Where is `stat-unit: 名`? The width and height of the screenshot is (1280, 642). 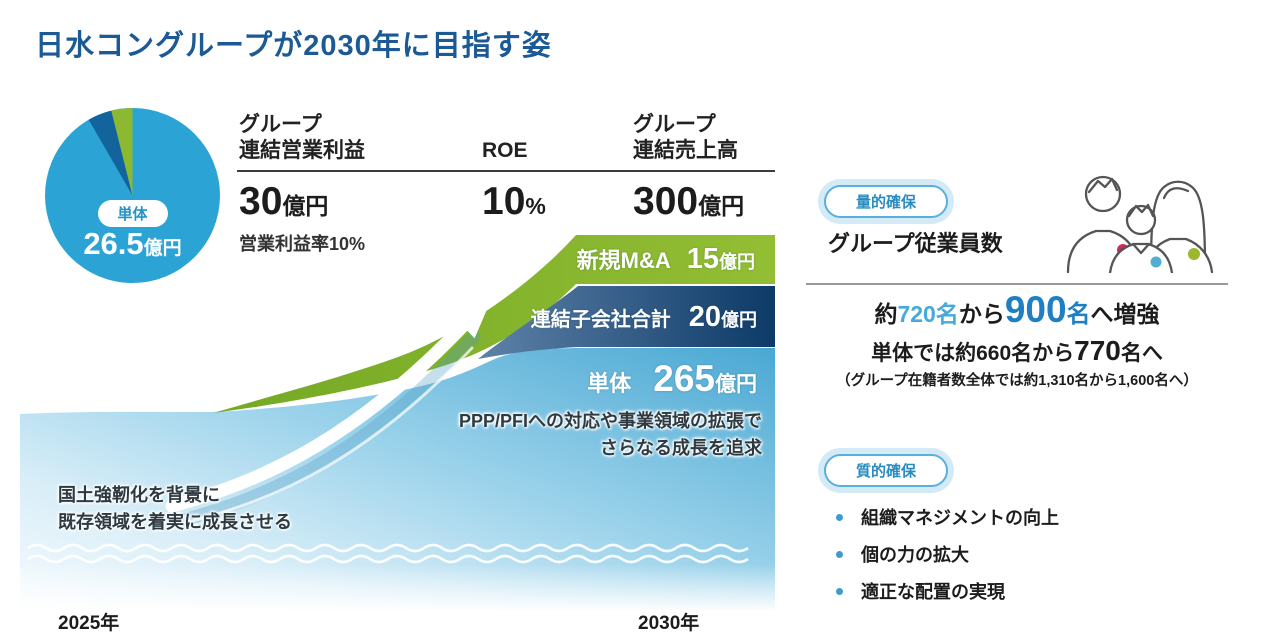
stat-unit: 名 is located at coordinates (1078, 314).